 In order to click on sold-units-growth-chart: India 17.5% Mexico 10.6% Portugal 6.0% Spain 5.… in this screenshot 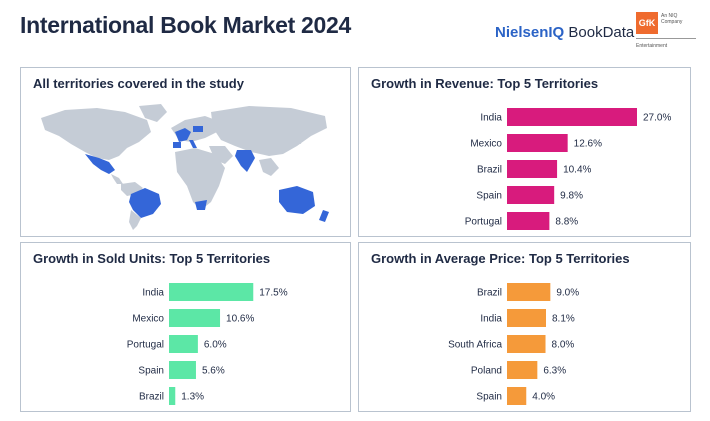, I will do `click(207, 344)`.